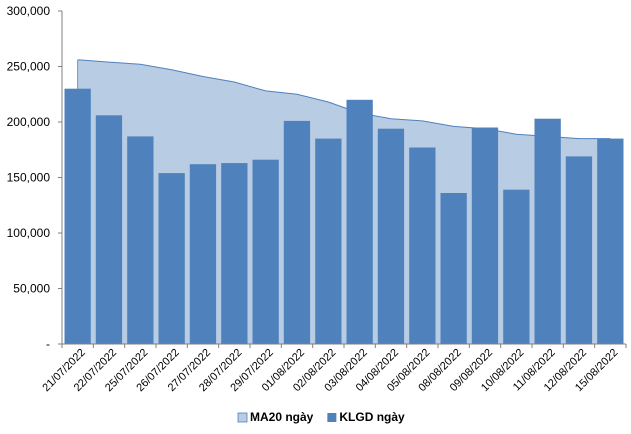 Image resolution: width=631 pixels, height=434 pixels. I want to click on y-tick-label: -, so click(48, 344).